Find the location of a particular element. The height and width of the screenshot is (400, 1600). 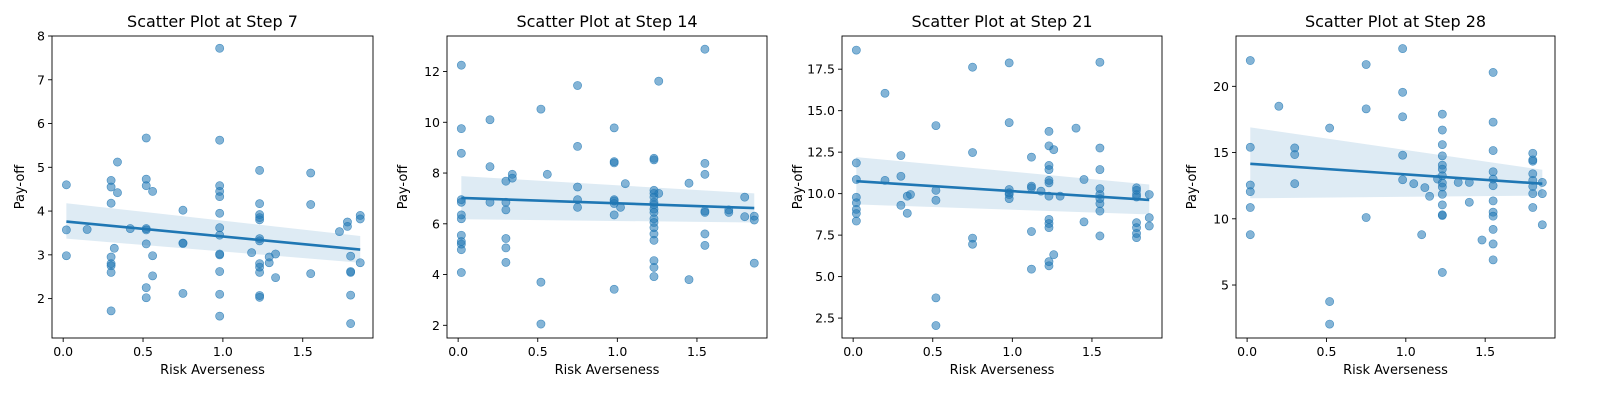

x-tick-label: 1.5 is located at coordinates (697, 351).